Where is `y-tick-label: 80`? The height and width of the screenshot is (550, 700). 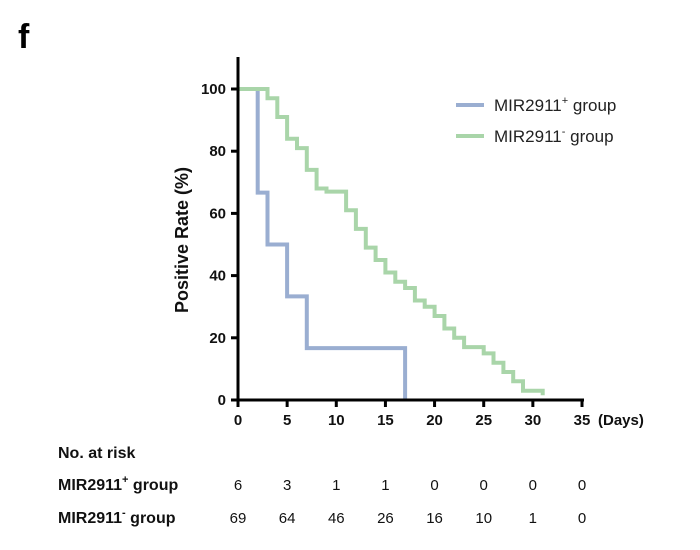
y-tick-label: 80 is located at coordinates (217, 151).